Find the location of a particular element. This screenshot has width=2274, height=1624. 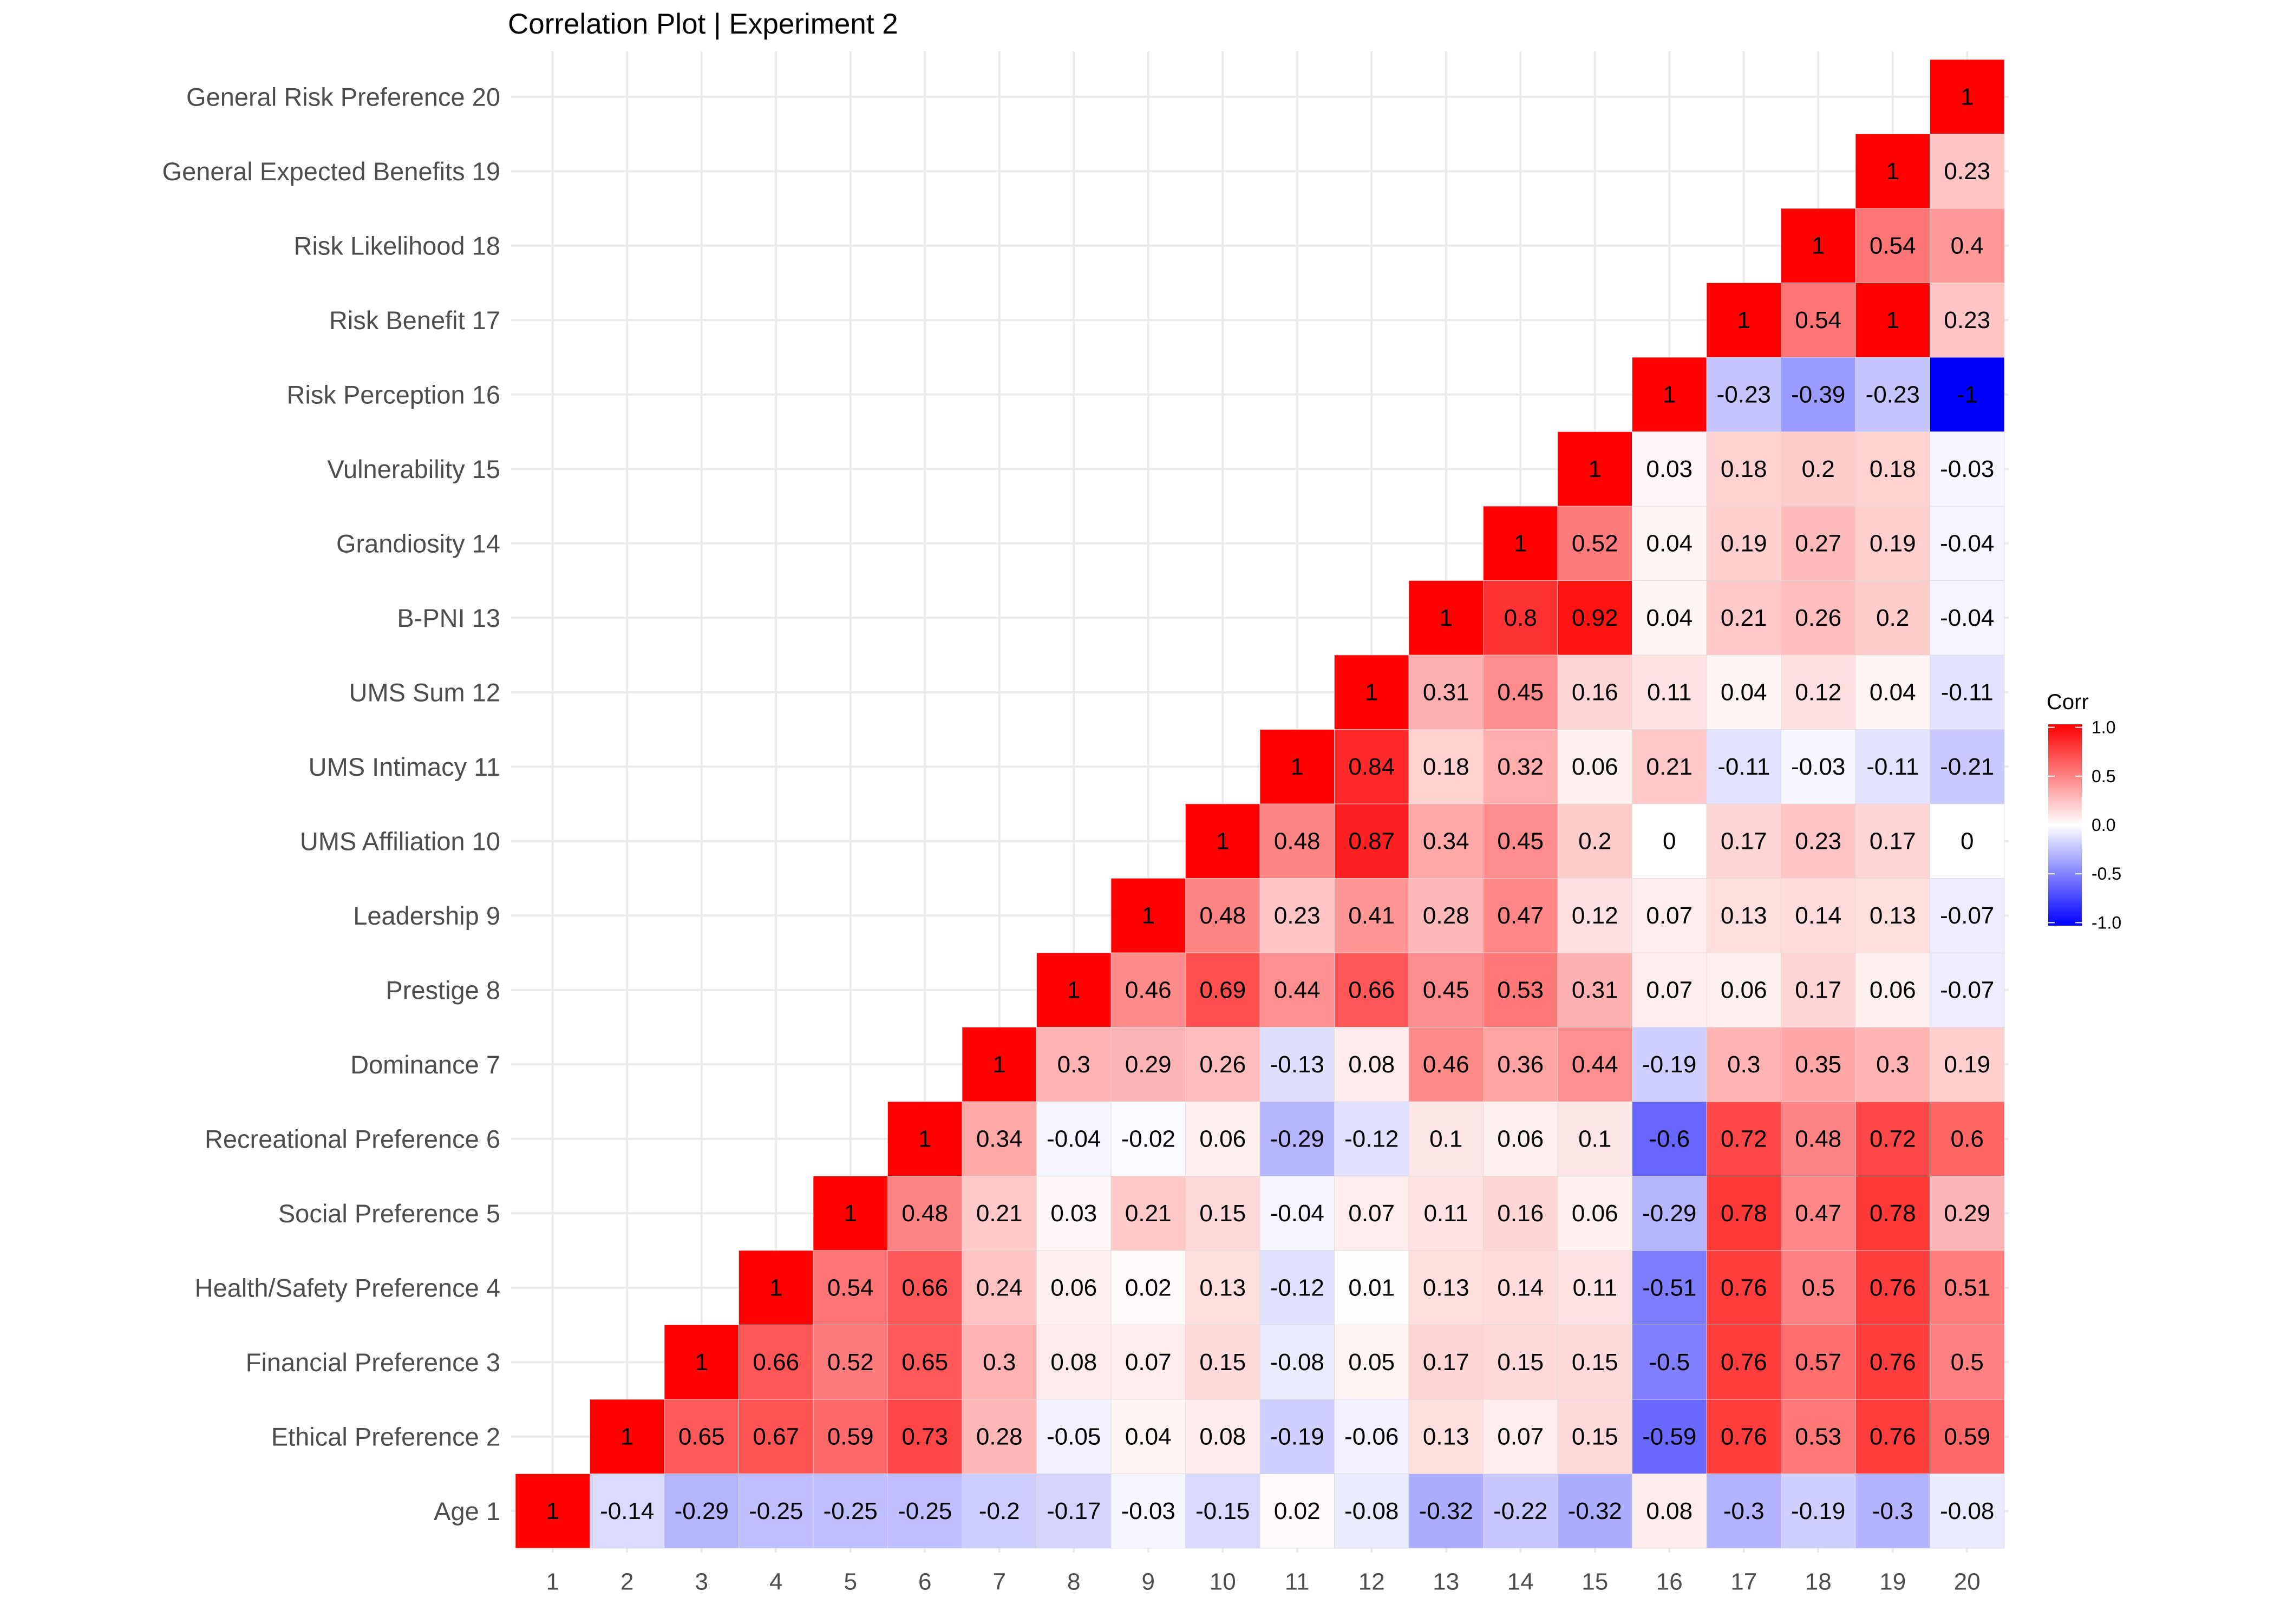

cell-value-label: 0.45 is located at coordinates (1521, 692).